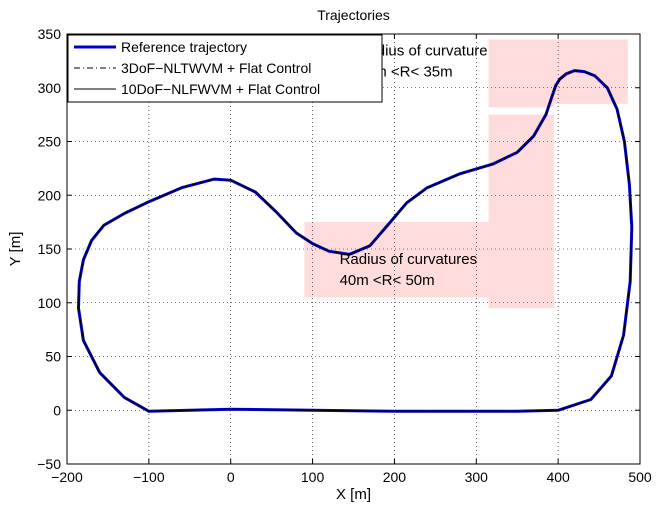 This screenshot has height=506, width=662. I want to click on y-tick-label: 50, so click(53, 357).